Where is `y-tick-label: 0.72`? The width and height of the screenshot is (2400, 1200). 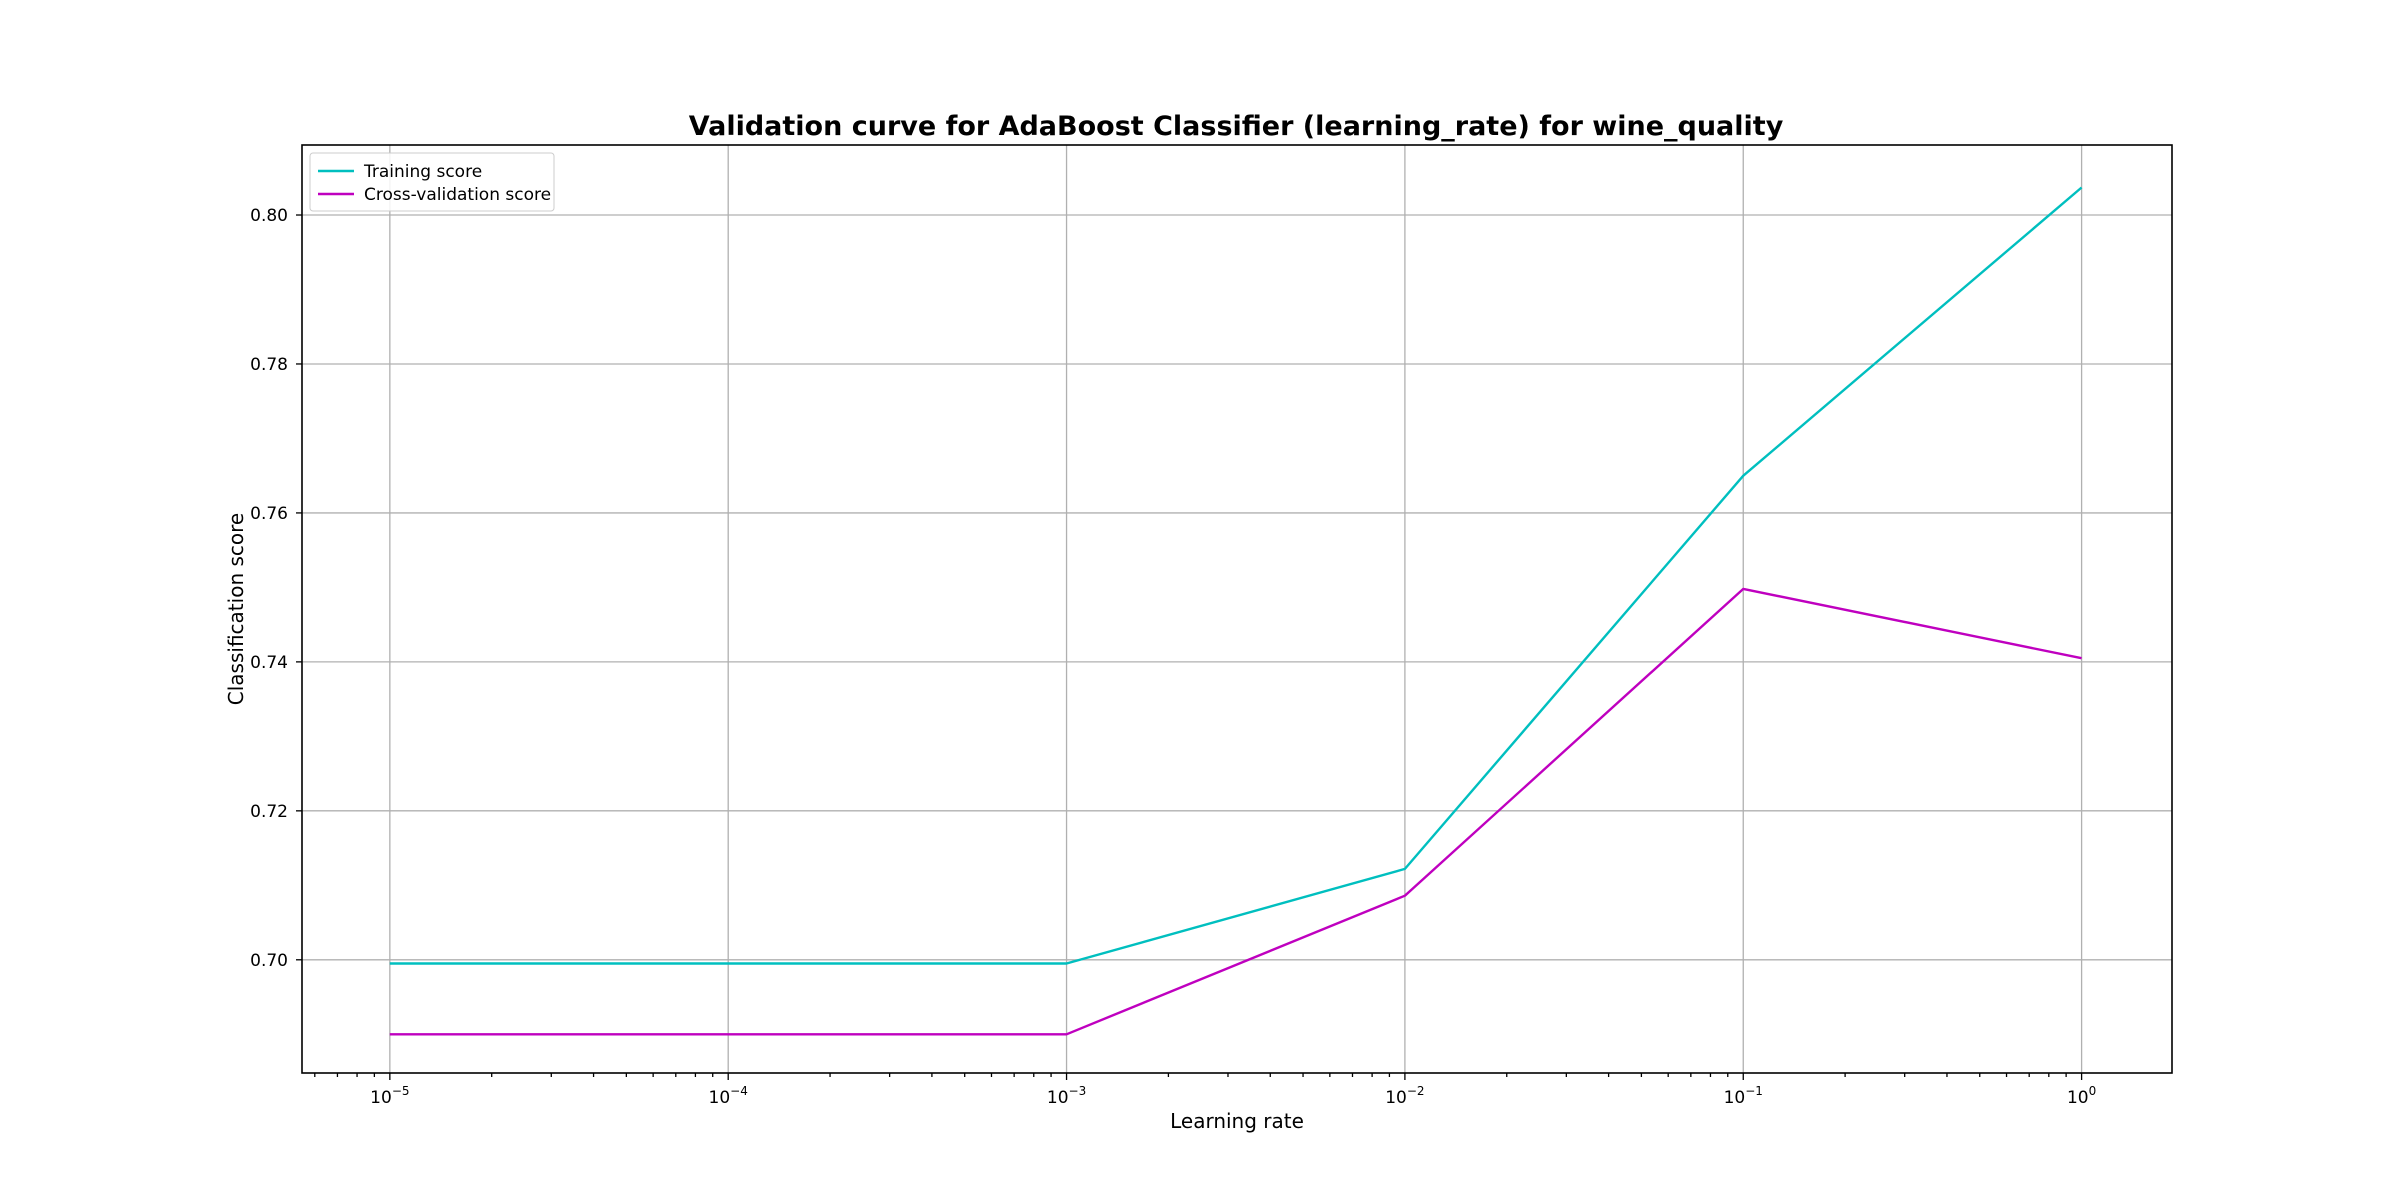 y-tick-label: 0.72 is located at coordinates (269, 812).